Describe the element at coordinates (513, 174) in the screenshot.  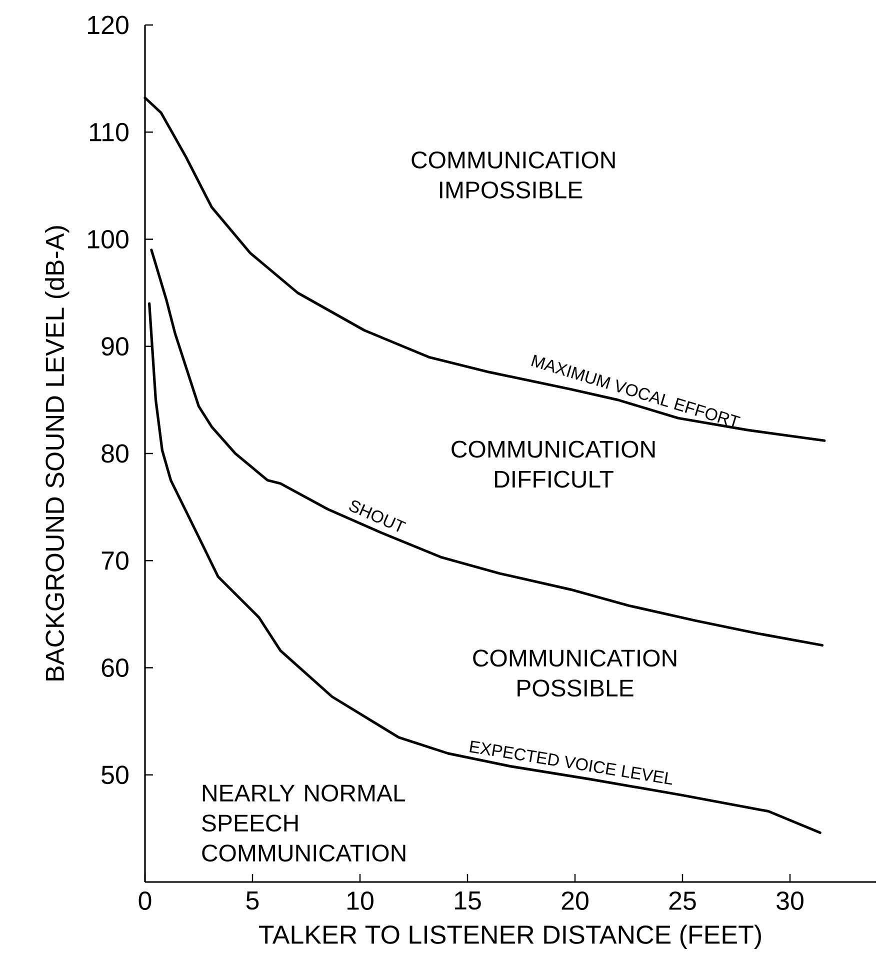
I see `annotation: COMMUNICATION IMPOSSIBLE` at that location.